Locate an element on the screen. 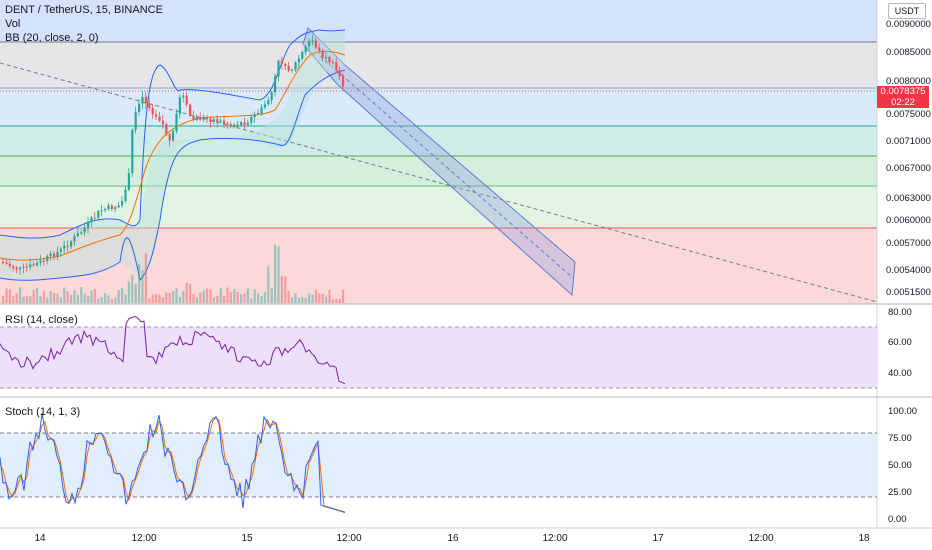 This screenshot has width=932, height=550. rsi-axis-label: 40.00 is located at coordinates (900, 373).